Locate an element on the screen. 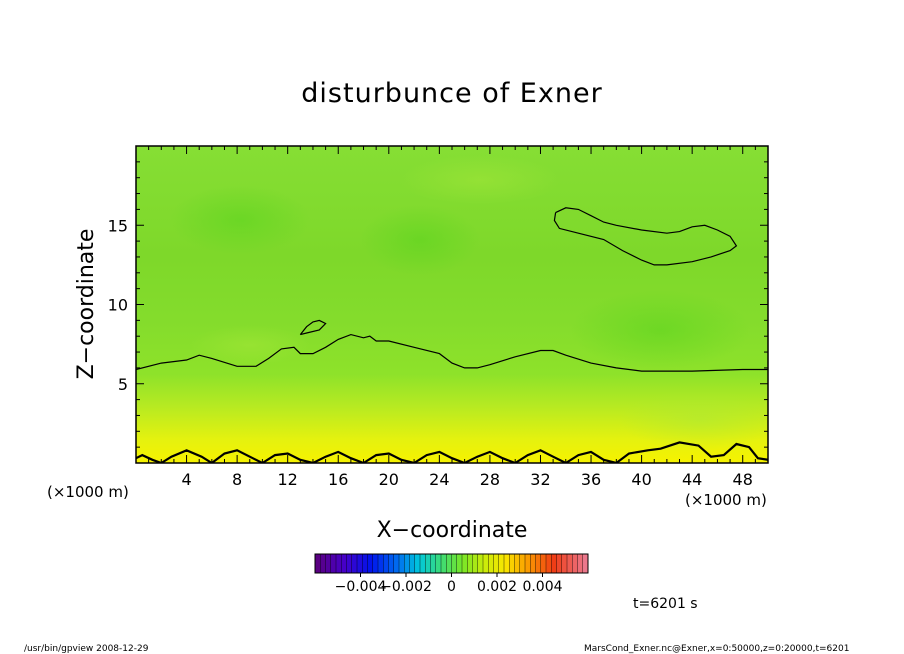 This screenshot has height=654, width=904. x-tick-label: 44 is located at coordinates (692, 479).